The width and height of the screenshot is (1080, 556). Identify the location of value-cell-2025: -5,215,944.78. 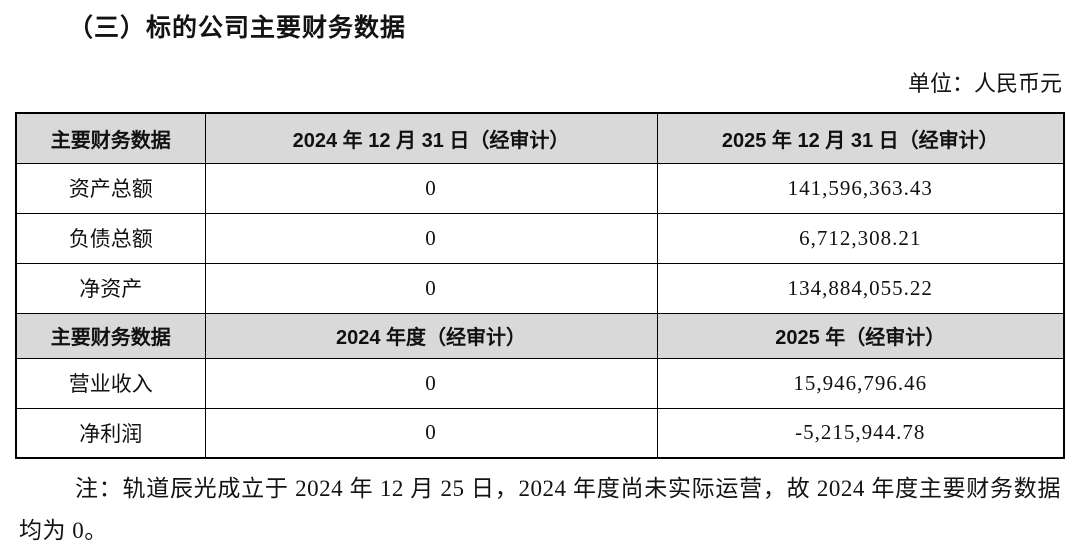
(860, 433).